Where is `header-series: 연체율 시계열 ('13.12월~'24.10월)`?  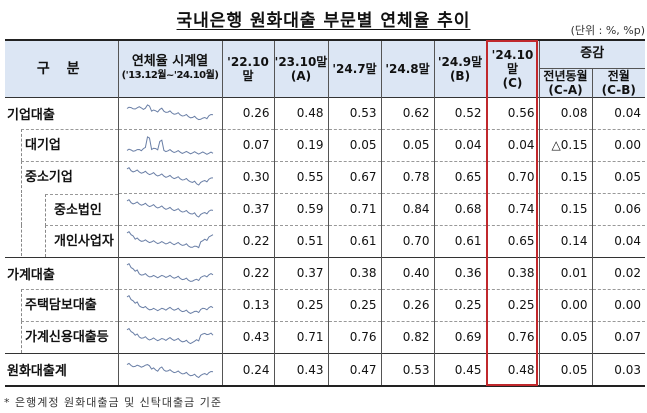 header-series: 연체율 시계열 ('13.12월~'24.10월) is located at coordinates (170, 68).